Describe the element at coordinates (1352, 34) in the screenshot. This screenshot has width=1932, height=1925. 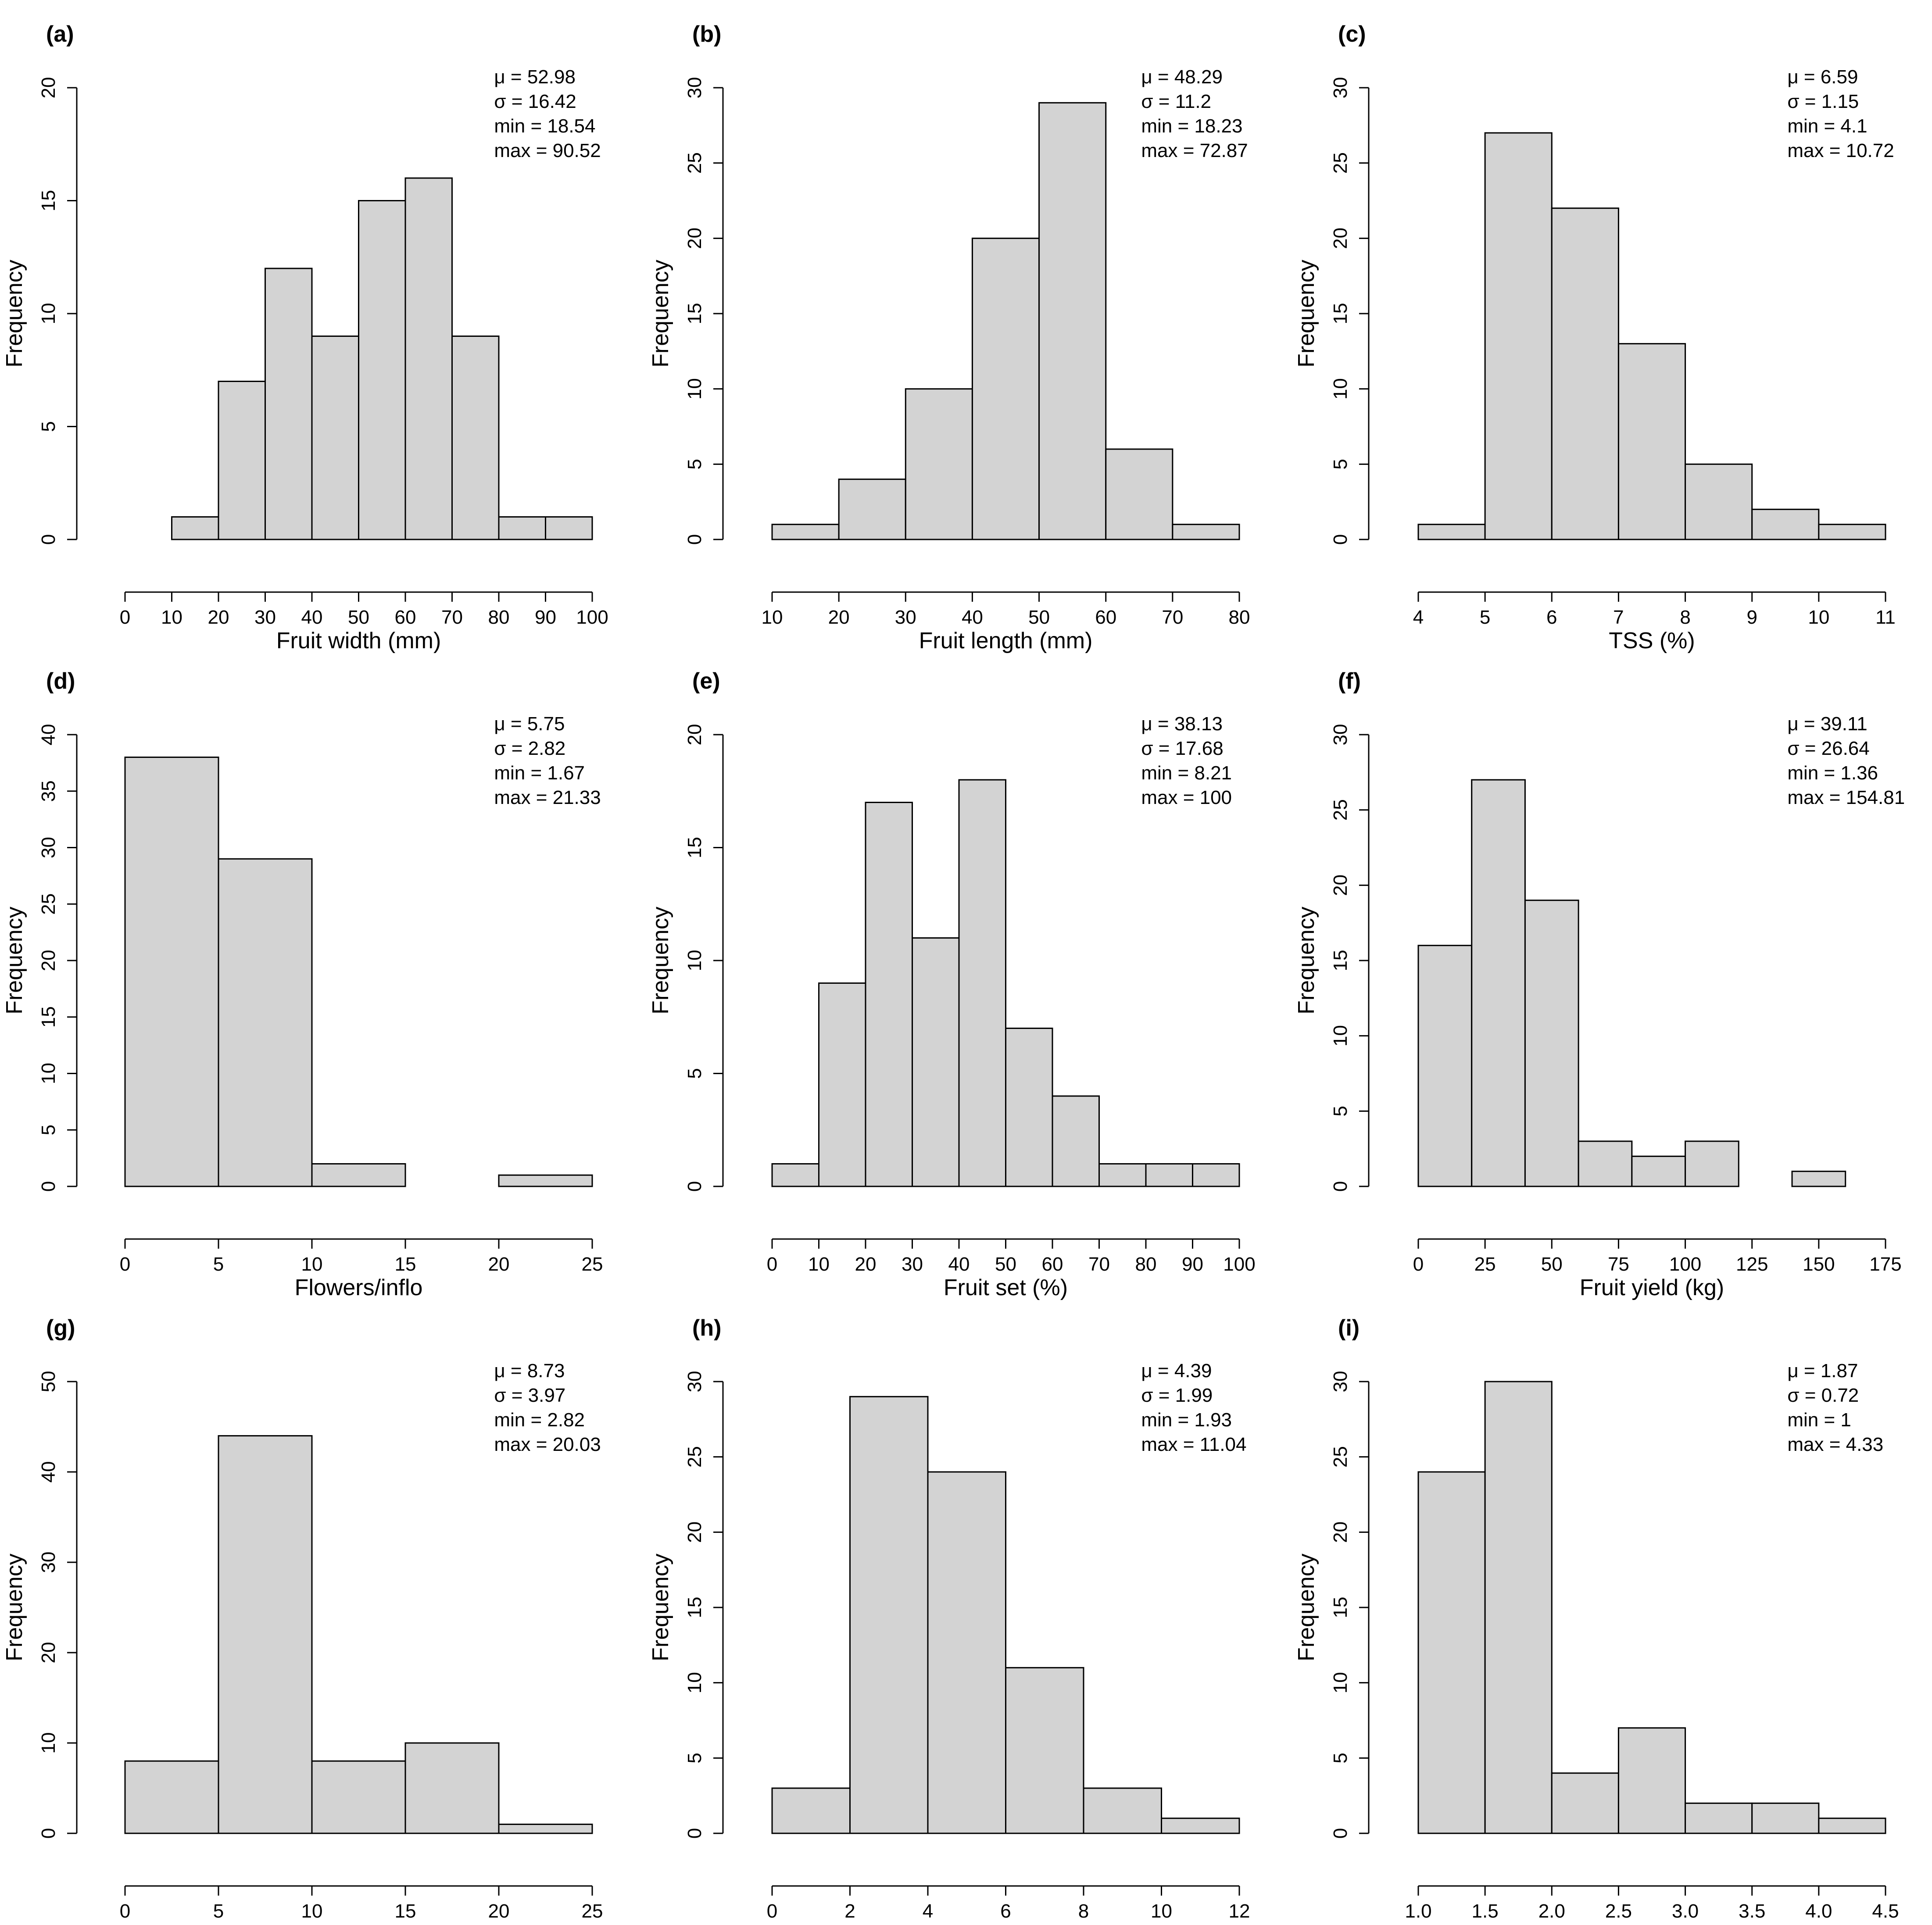
I see `panel-label: (c)` at that location.